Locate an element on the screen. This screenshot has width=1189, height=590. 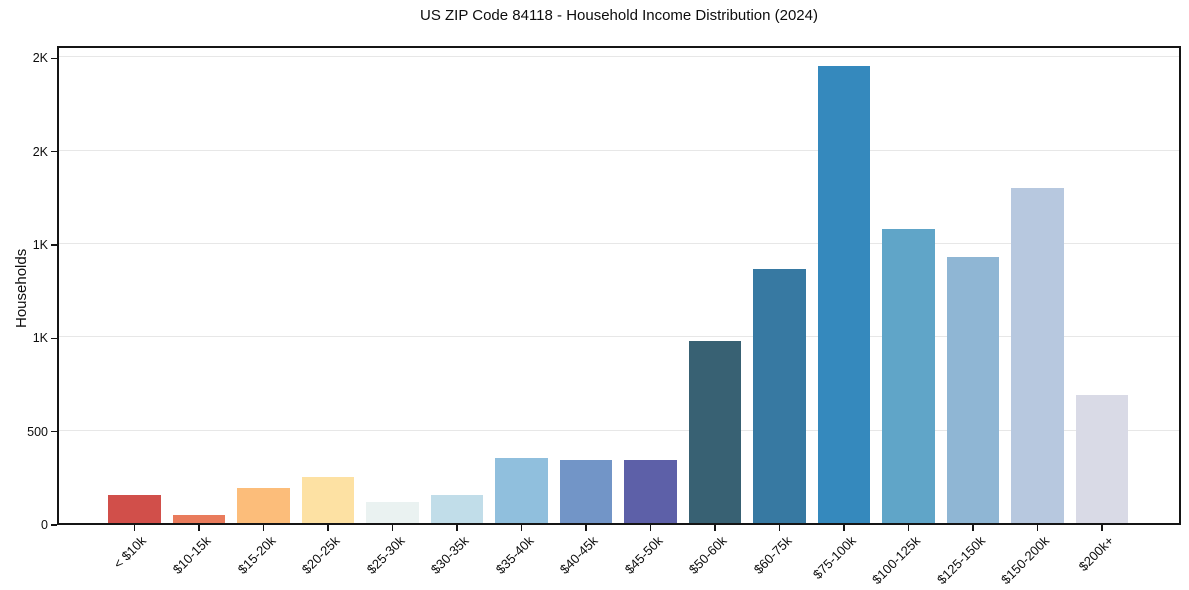
y-axis-title: Households is located at coordinates (21, 288).